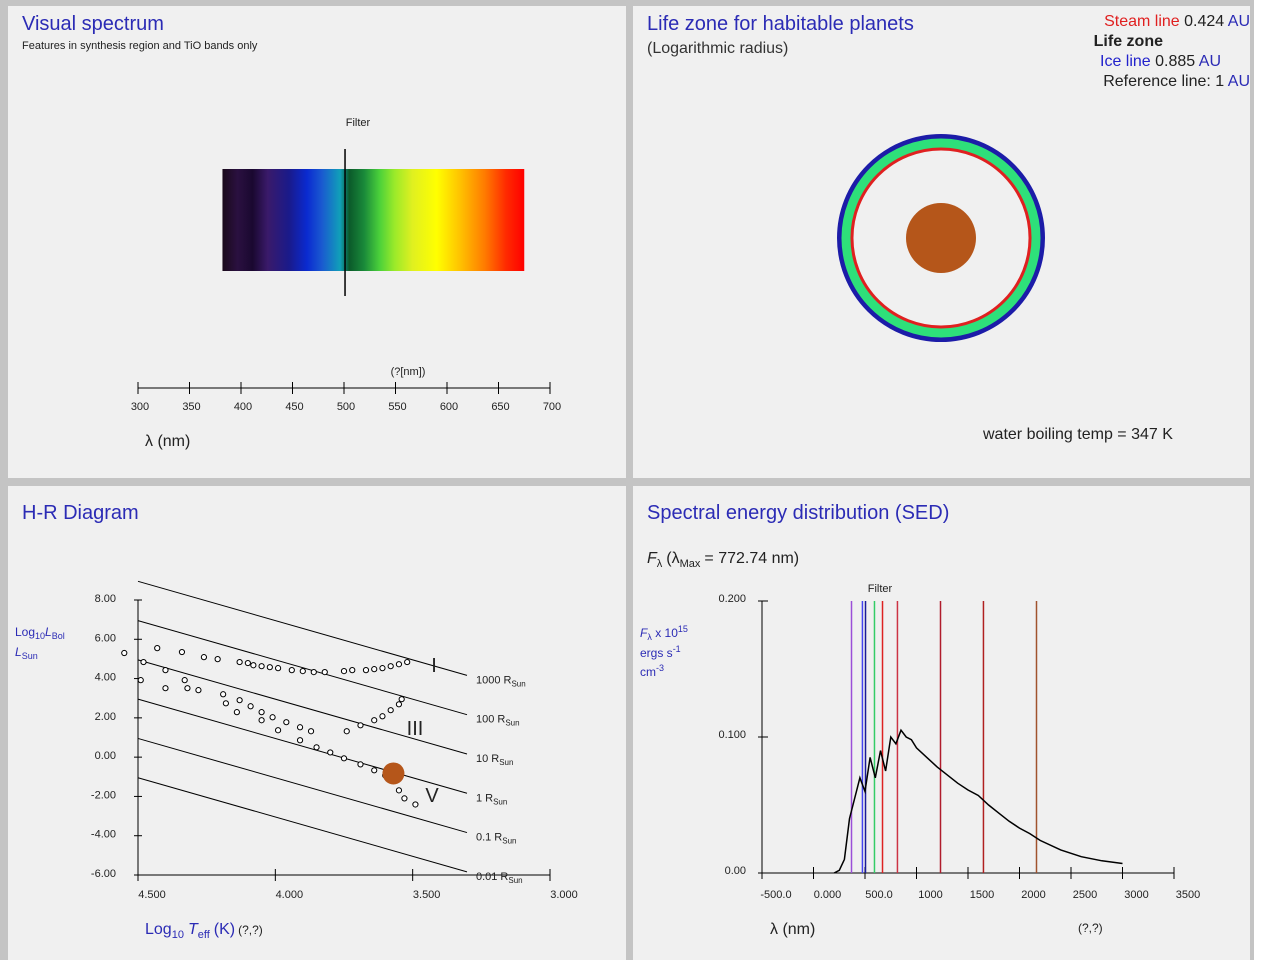 The height and width of the screenshot is (960, 1266). Describe the element at coordinates (105, 717) in the screenshot. I see `y-tick-label: 2.00` at that location.